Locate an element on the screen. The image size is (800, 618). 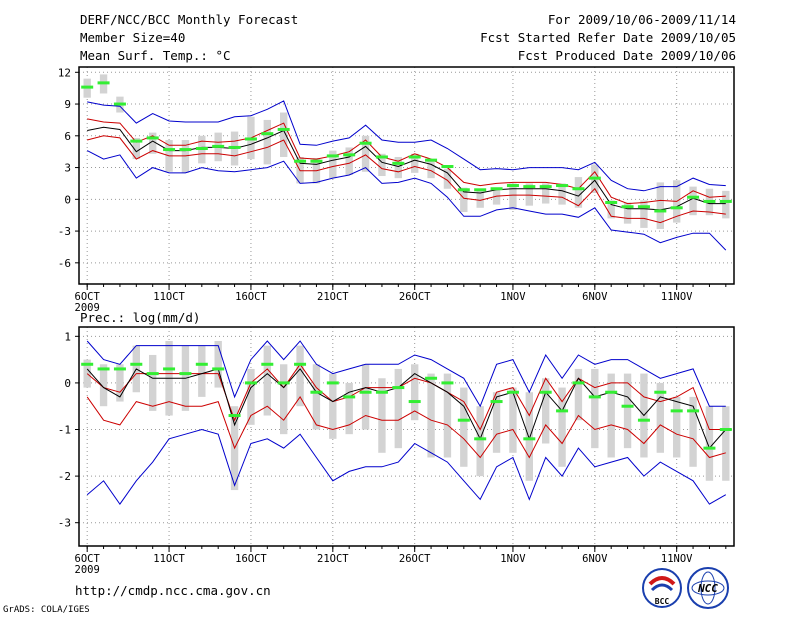
y-tick-label: 0 is located at coordinates (67, 383).